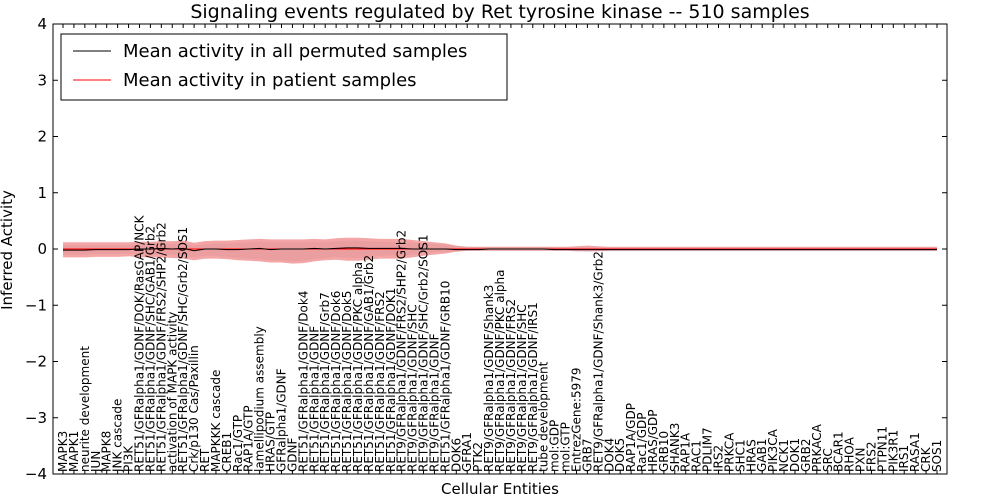 This screenshot has height=504, width=1000. Describe the element at coordinates (882, 449) in the screenshot. I see `x-tick-label: PTPN11` at that location.